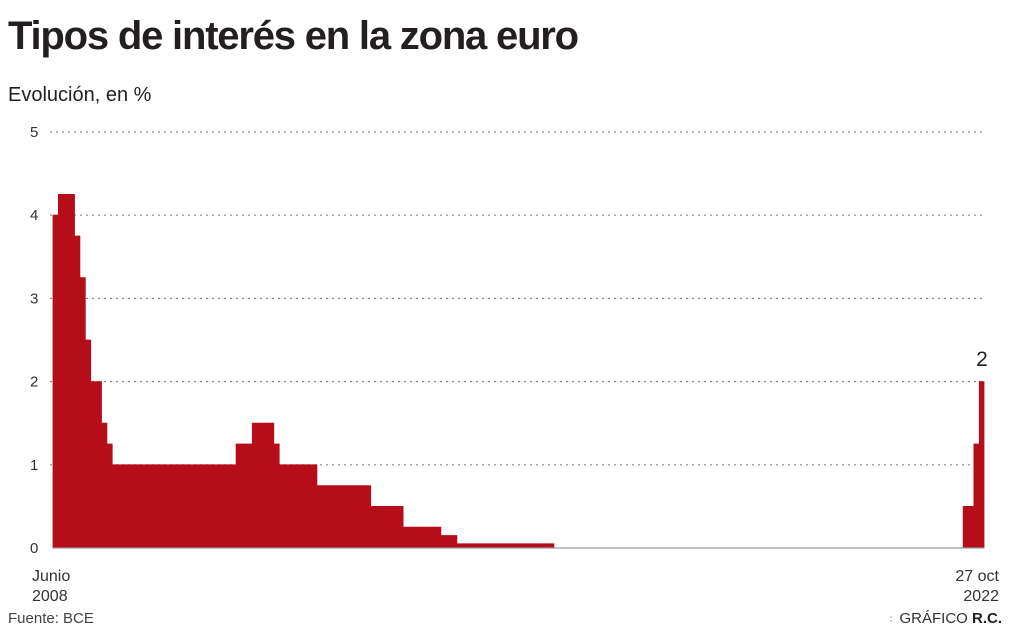 Image resolution: width=1024 pixels, height=641 pixels. Describe the element at coordinates (50, 596) in the screenshot. I see `x-start-label-year: 2008` at that location.